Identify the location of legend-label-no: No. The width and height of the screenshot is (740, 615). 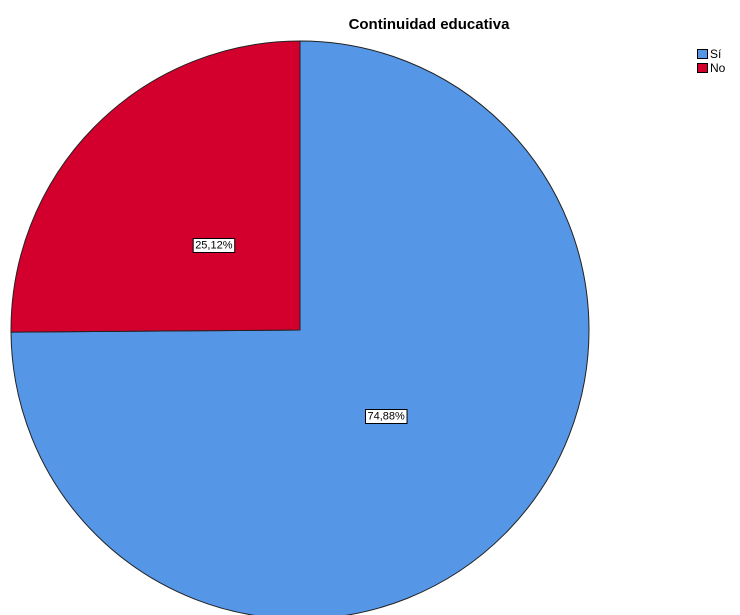
(718, 68).